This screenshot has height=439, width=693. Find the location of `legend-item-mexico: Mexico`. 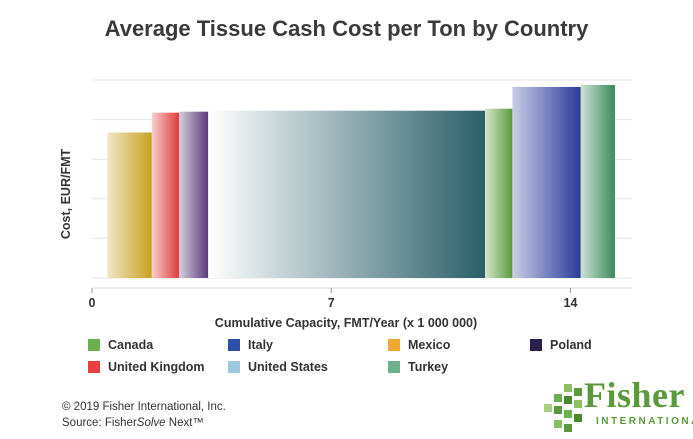

legend-item-mexico: Mexico is located at coordinates (419, 345).